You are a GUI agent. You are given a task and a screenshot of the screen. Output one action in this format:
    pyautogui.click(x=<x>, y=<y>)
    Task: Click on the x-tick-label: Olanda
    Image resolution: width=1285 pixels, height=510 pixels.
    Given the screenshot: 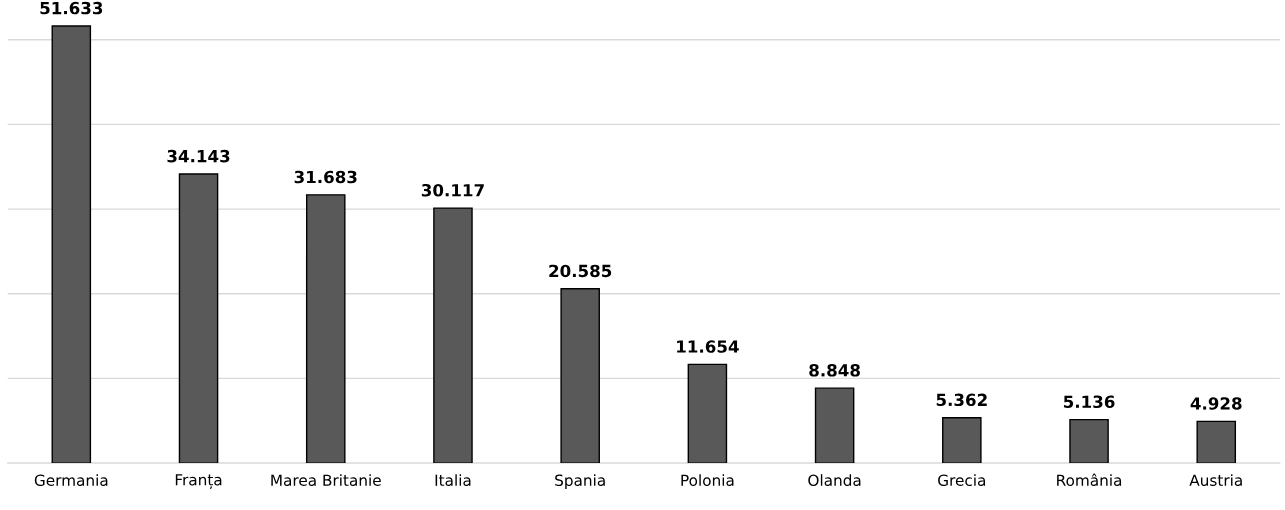 What is the action you would take?
    pyautogui.click(x=834, y=480)
    